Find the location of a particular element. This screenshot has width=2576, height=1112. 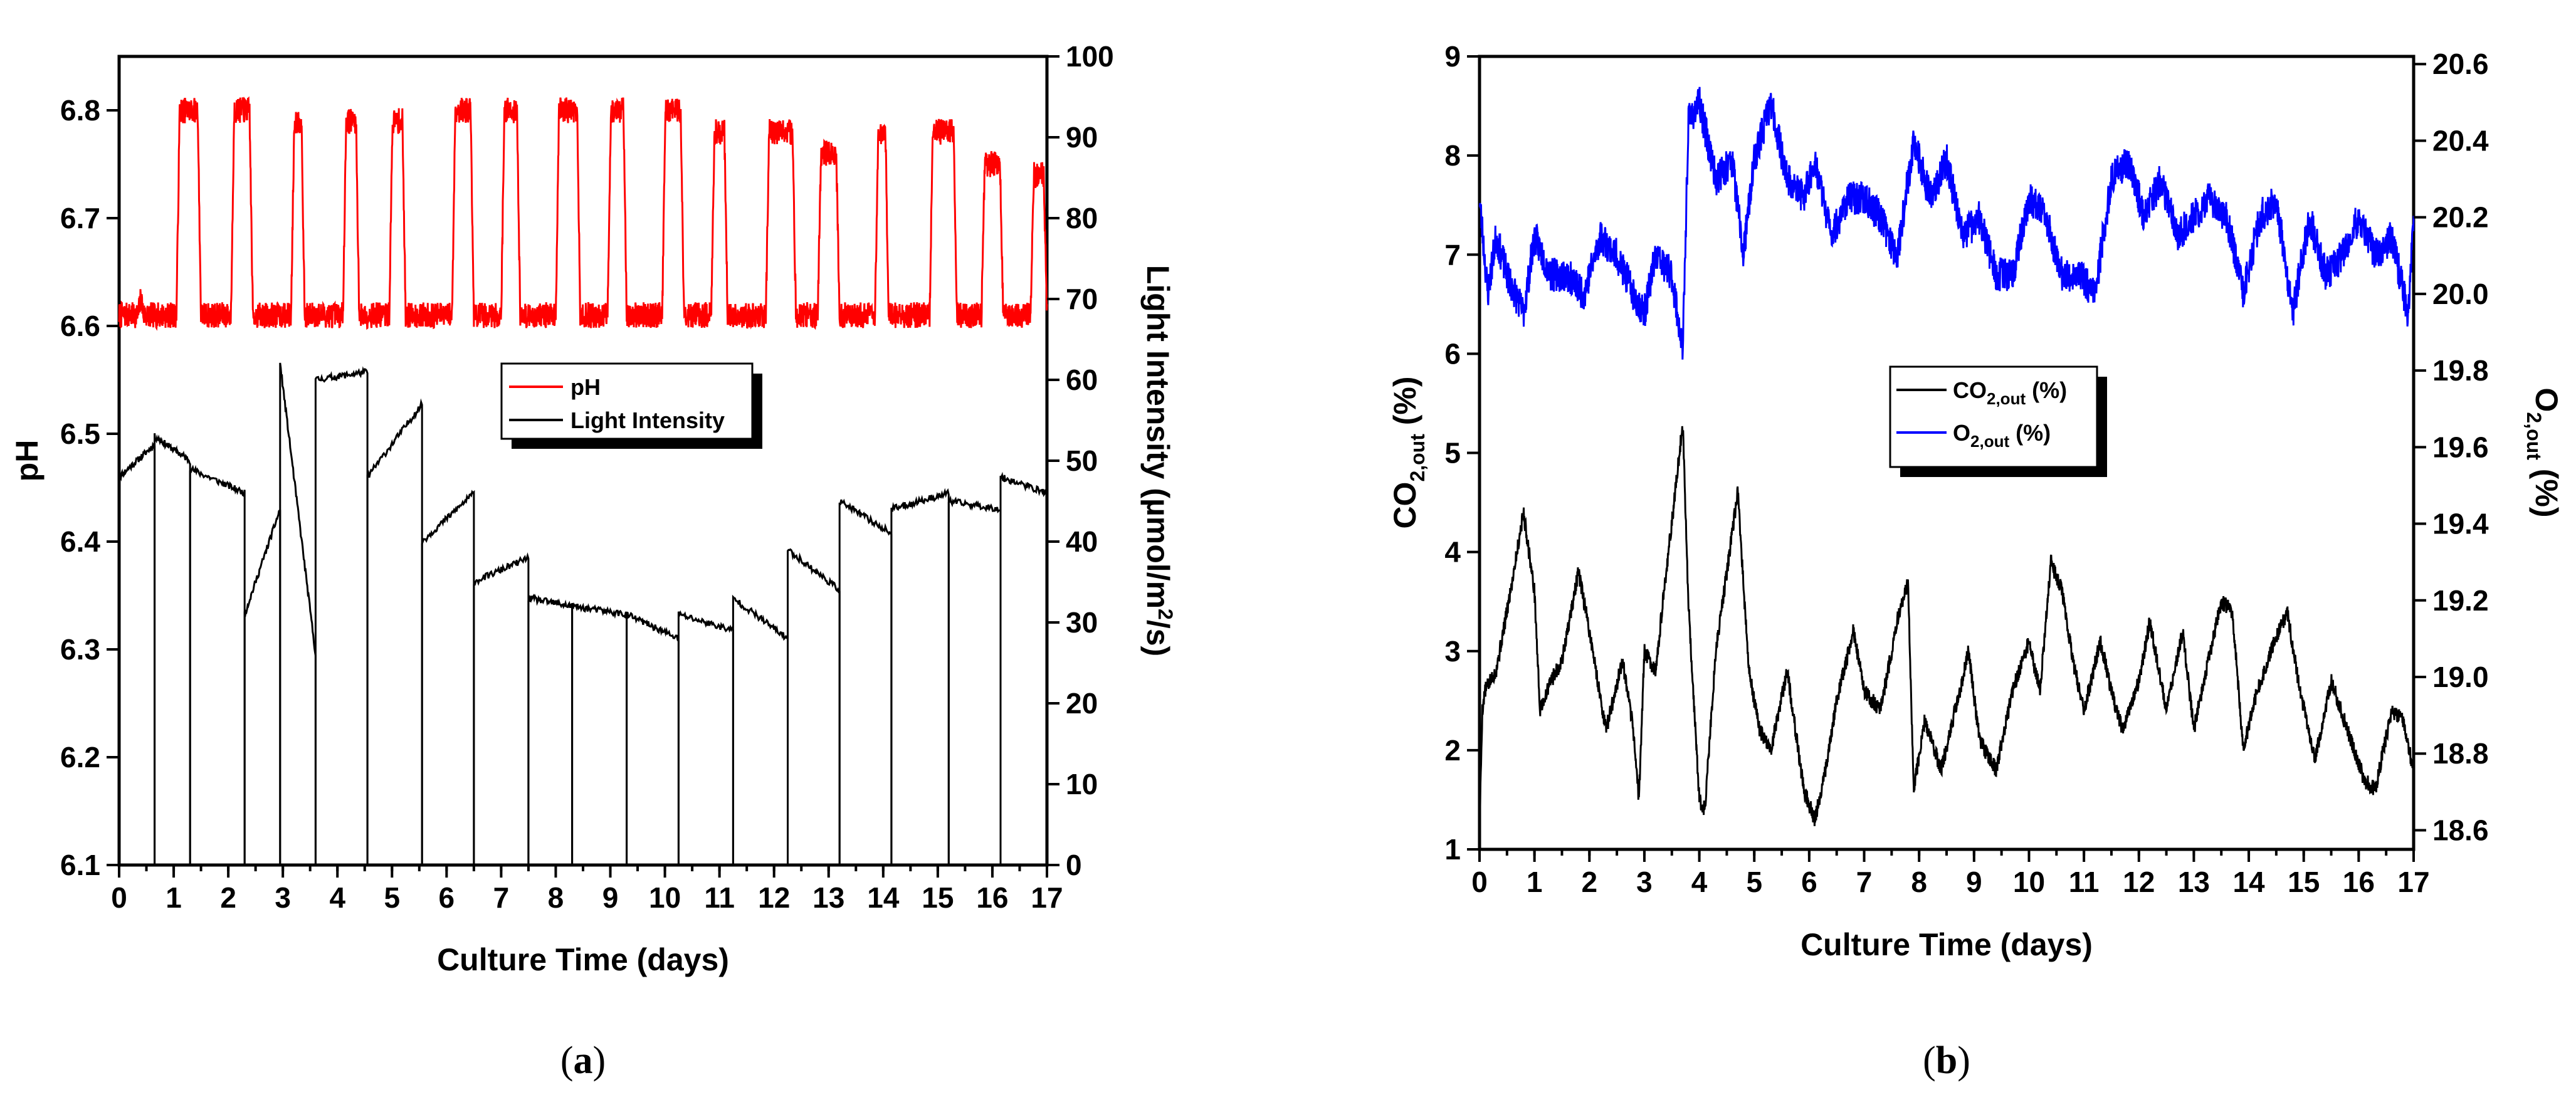

left-axis-label-b: CO2,out (%) is located at coordinates (1408, 452).